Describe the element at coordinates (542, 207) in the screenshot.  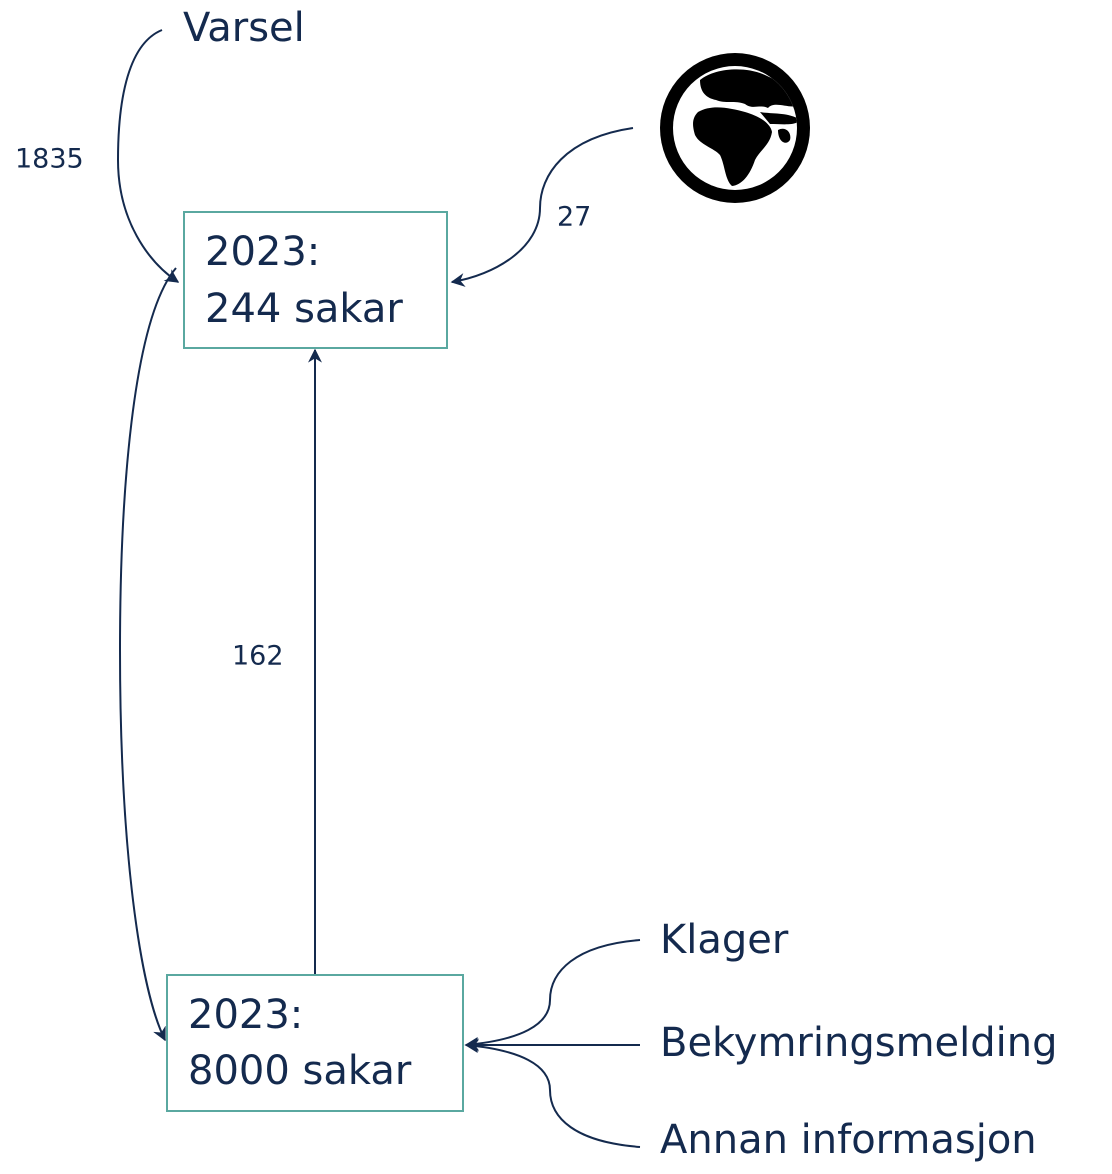
I see `edge-world` at that location.